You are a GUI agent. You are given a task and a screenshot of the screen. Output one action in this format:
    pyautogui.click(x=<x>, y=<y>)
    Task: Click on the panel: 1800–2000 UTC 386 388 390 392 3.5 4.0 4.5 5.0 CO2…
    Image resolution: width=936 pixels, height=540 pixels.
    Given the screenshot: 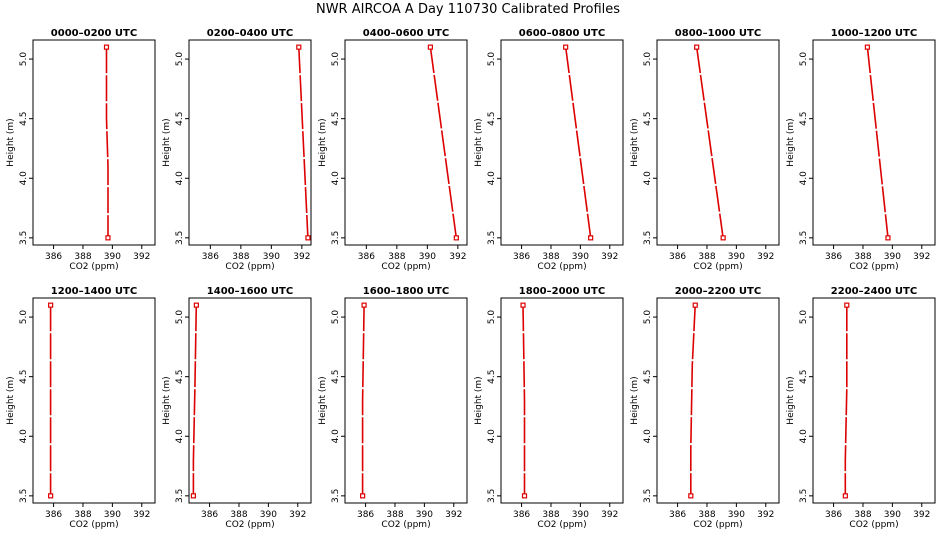 What is the action you would take?
    pyautogui.click(x=549, y=408)
    